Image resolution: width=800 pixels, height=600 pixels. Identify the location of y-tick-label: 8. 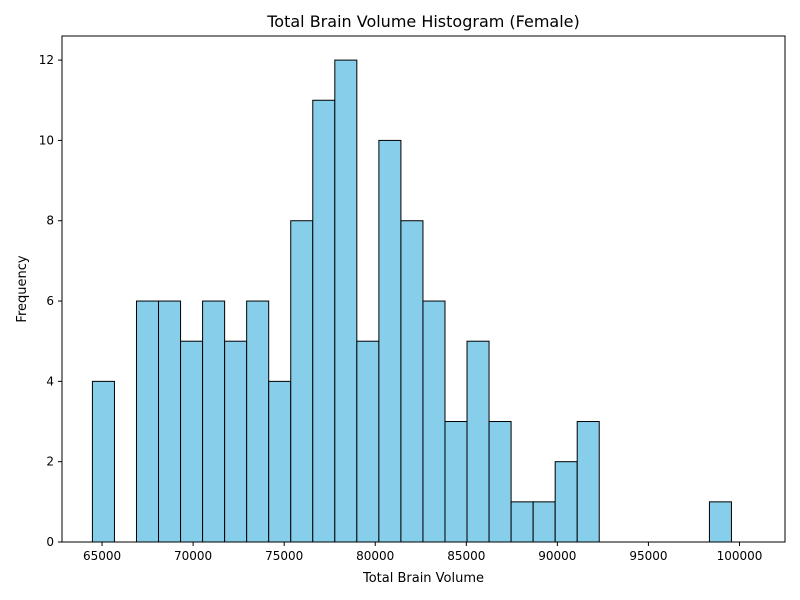
(50, 221).